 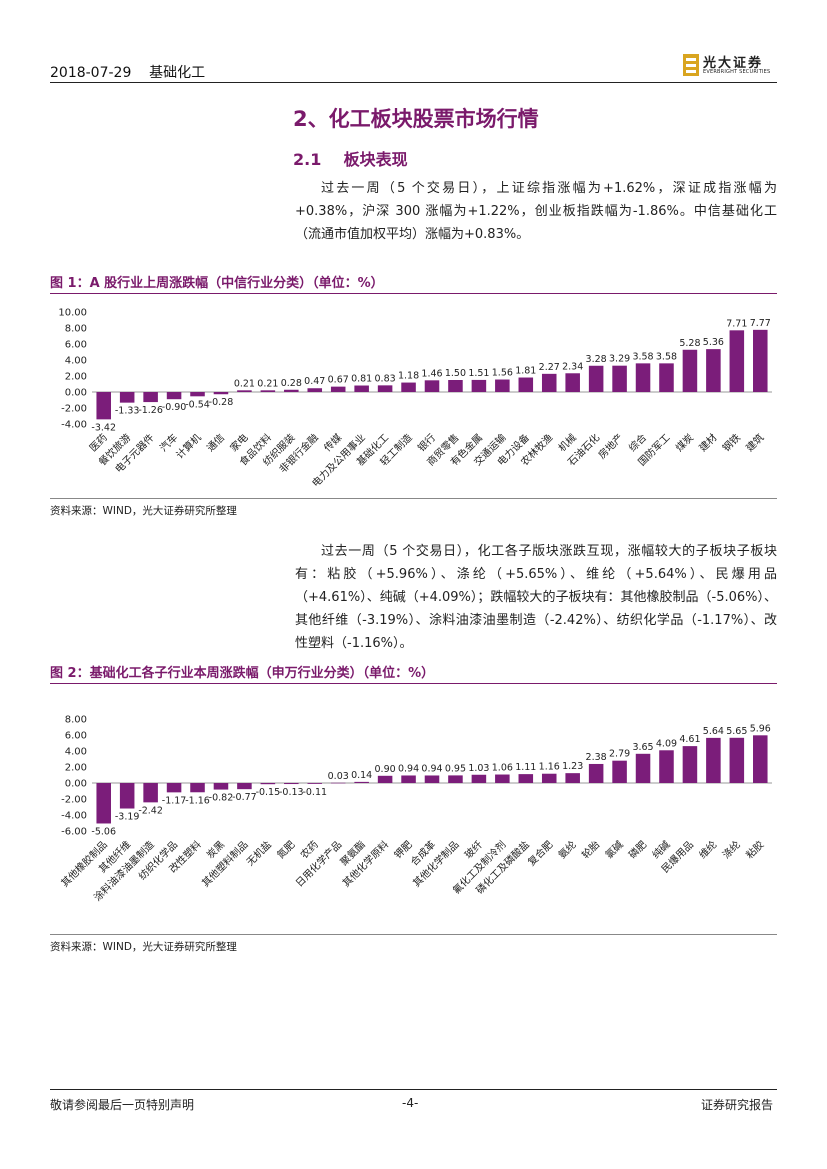 What do you see at coordinates (540, 853) in the screenshot?
I see `category-label: 复合肥` at bounding box center [540, 853].